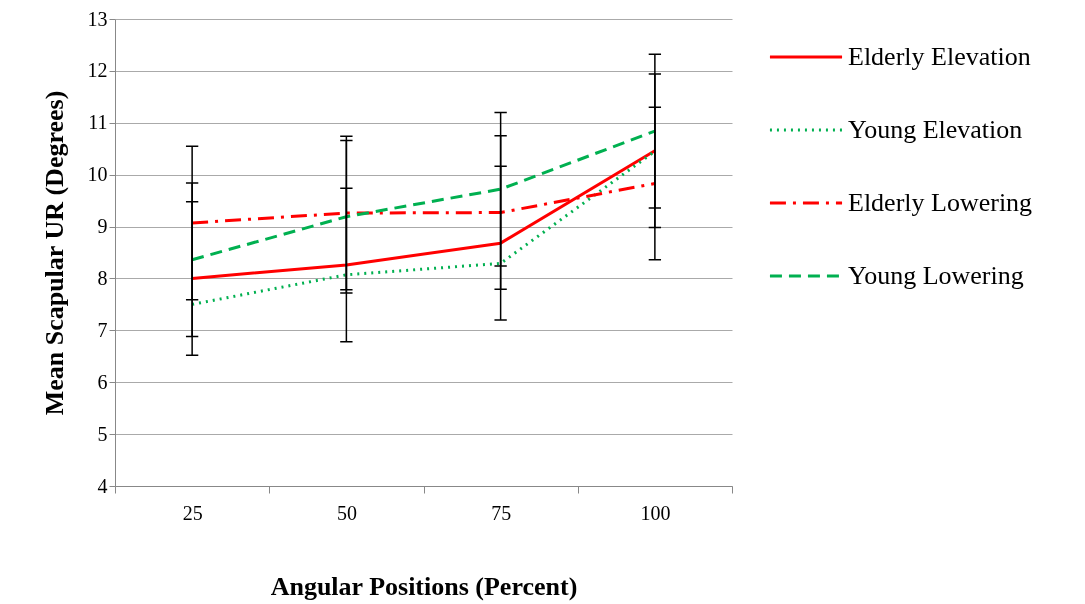 The image size is (1085, 604). What do you see at coordinates (97, 70) in the screenshot?
I see `y-tick-label: 12` at bounding box center [97, 70].